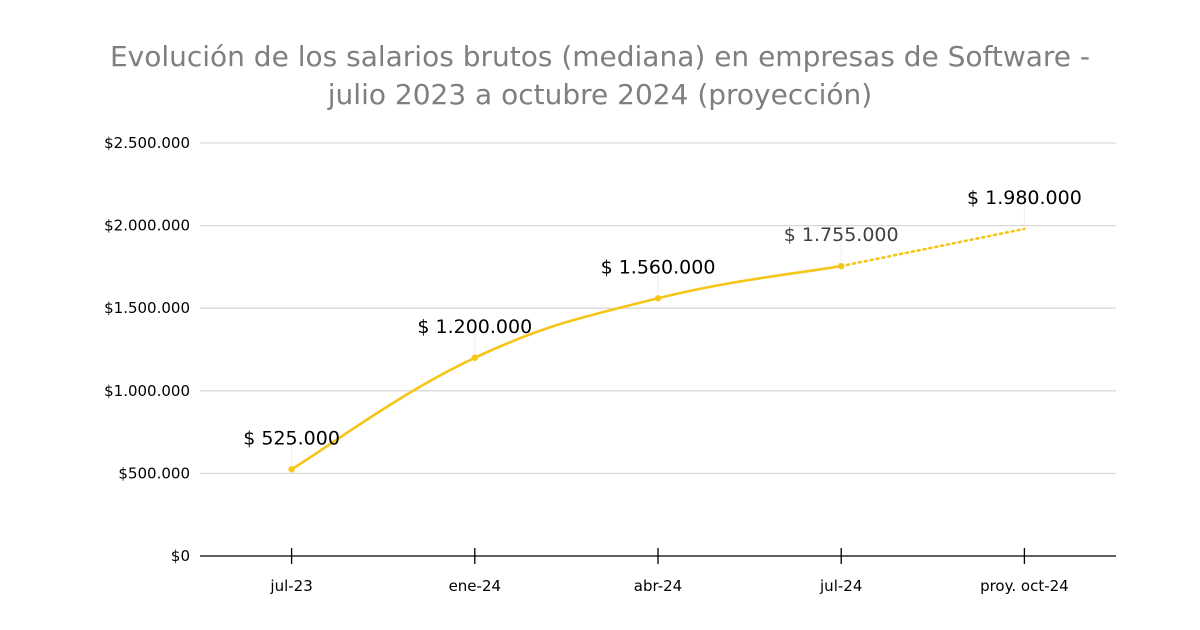 Image resolution: width=1200 pixels, height=630 pixels. What do you see at coordinates (180, 556) in the screenshot?
I see `y-tick-label: $0` at bounding box center [180, 556].